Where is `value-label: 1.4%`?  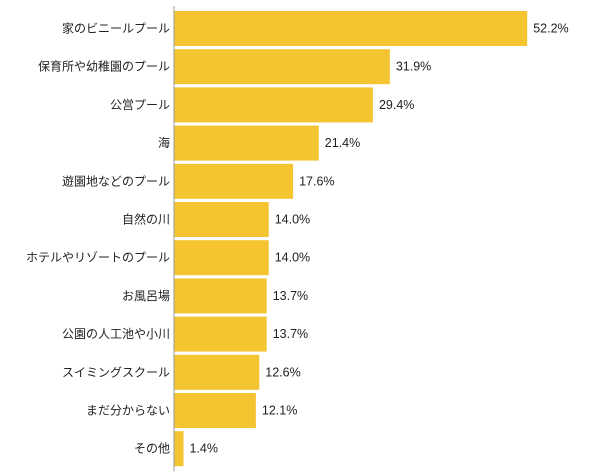
value-label: 1.4% is located at coordinates (203, 449).